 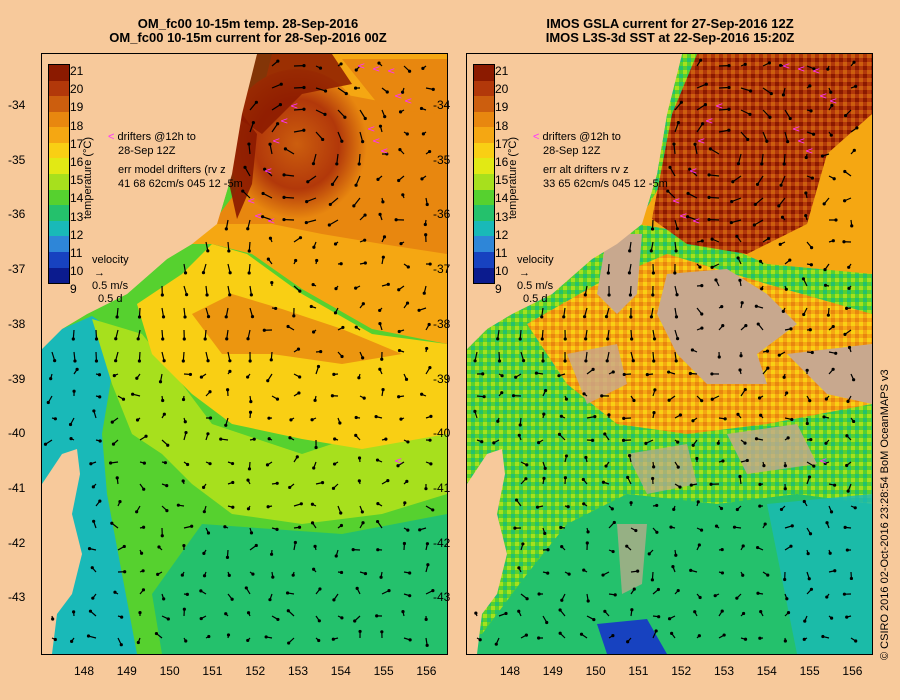 I want to click on colorbar-tick-label: 16, so click(x=502, y=162).